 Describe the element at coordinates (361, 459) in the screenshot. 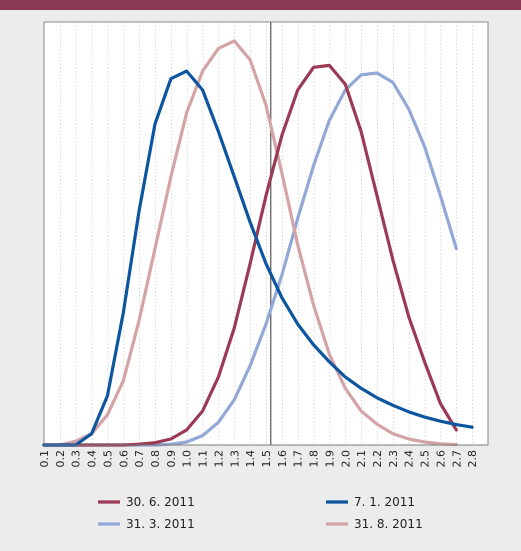

I see `x-tick-label: 2.1` at that location.